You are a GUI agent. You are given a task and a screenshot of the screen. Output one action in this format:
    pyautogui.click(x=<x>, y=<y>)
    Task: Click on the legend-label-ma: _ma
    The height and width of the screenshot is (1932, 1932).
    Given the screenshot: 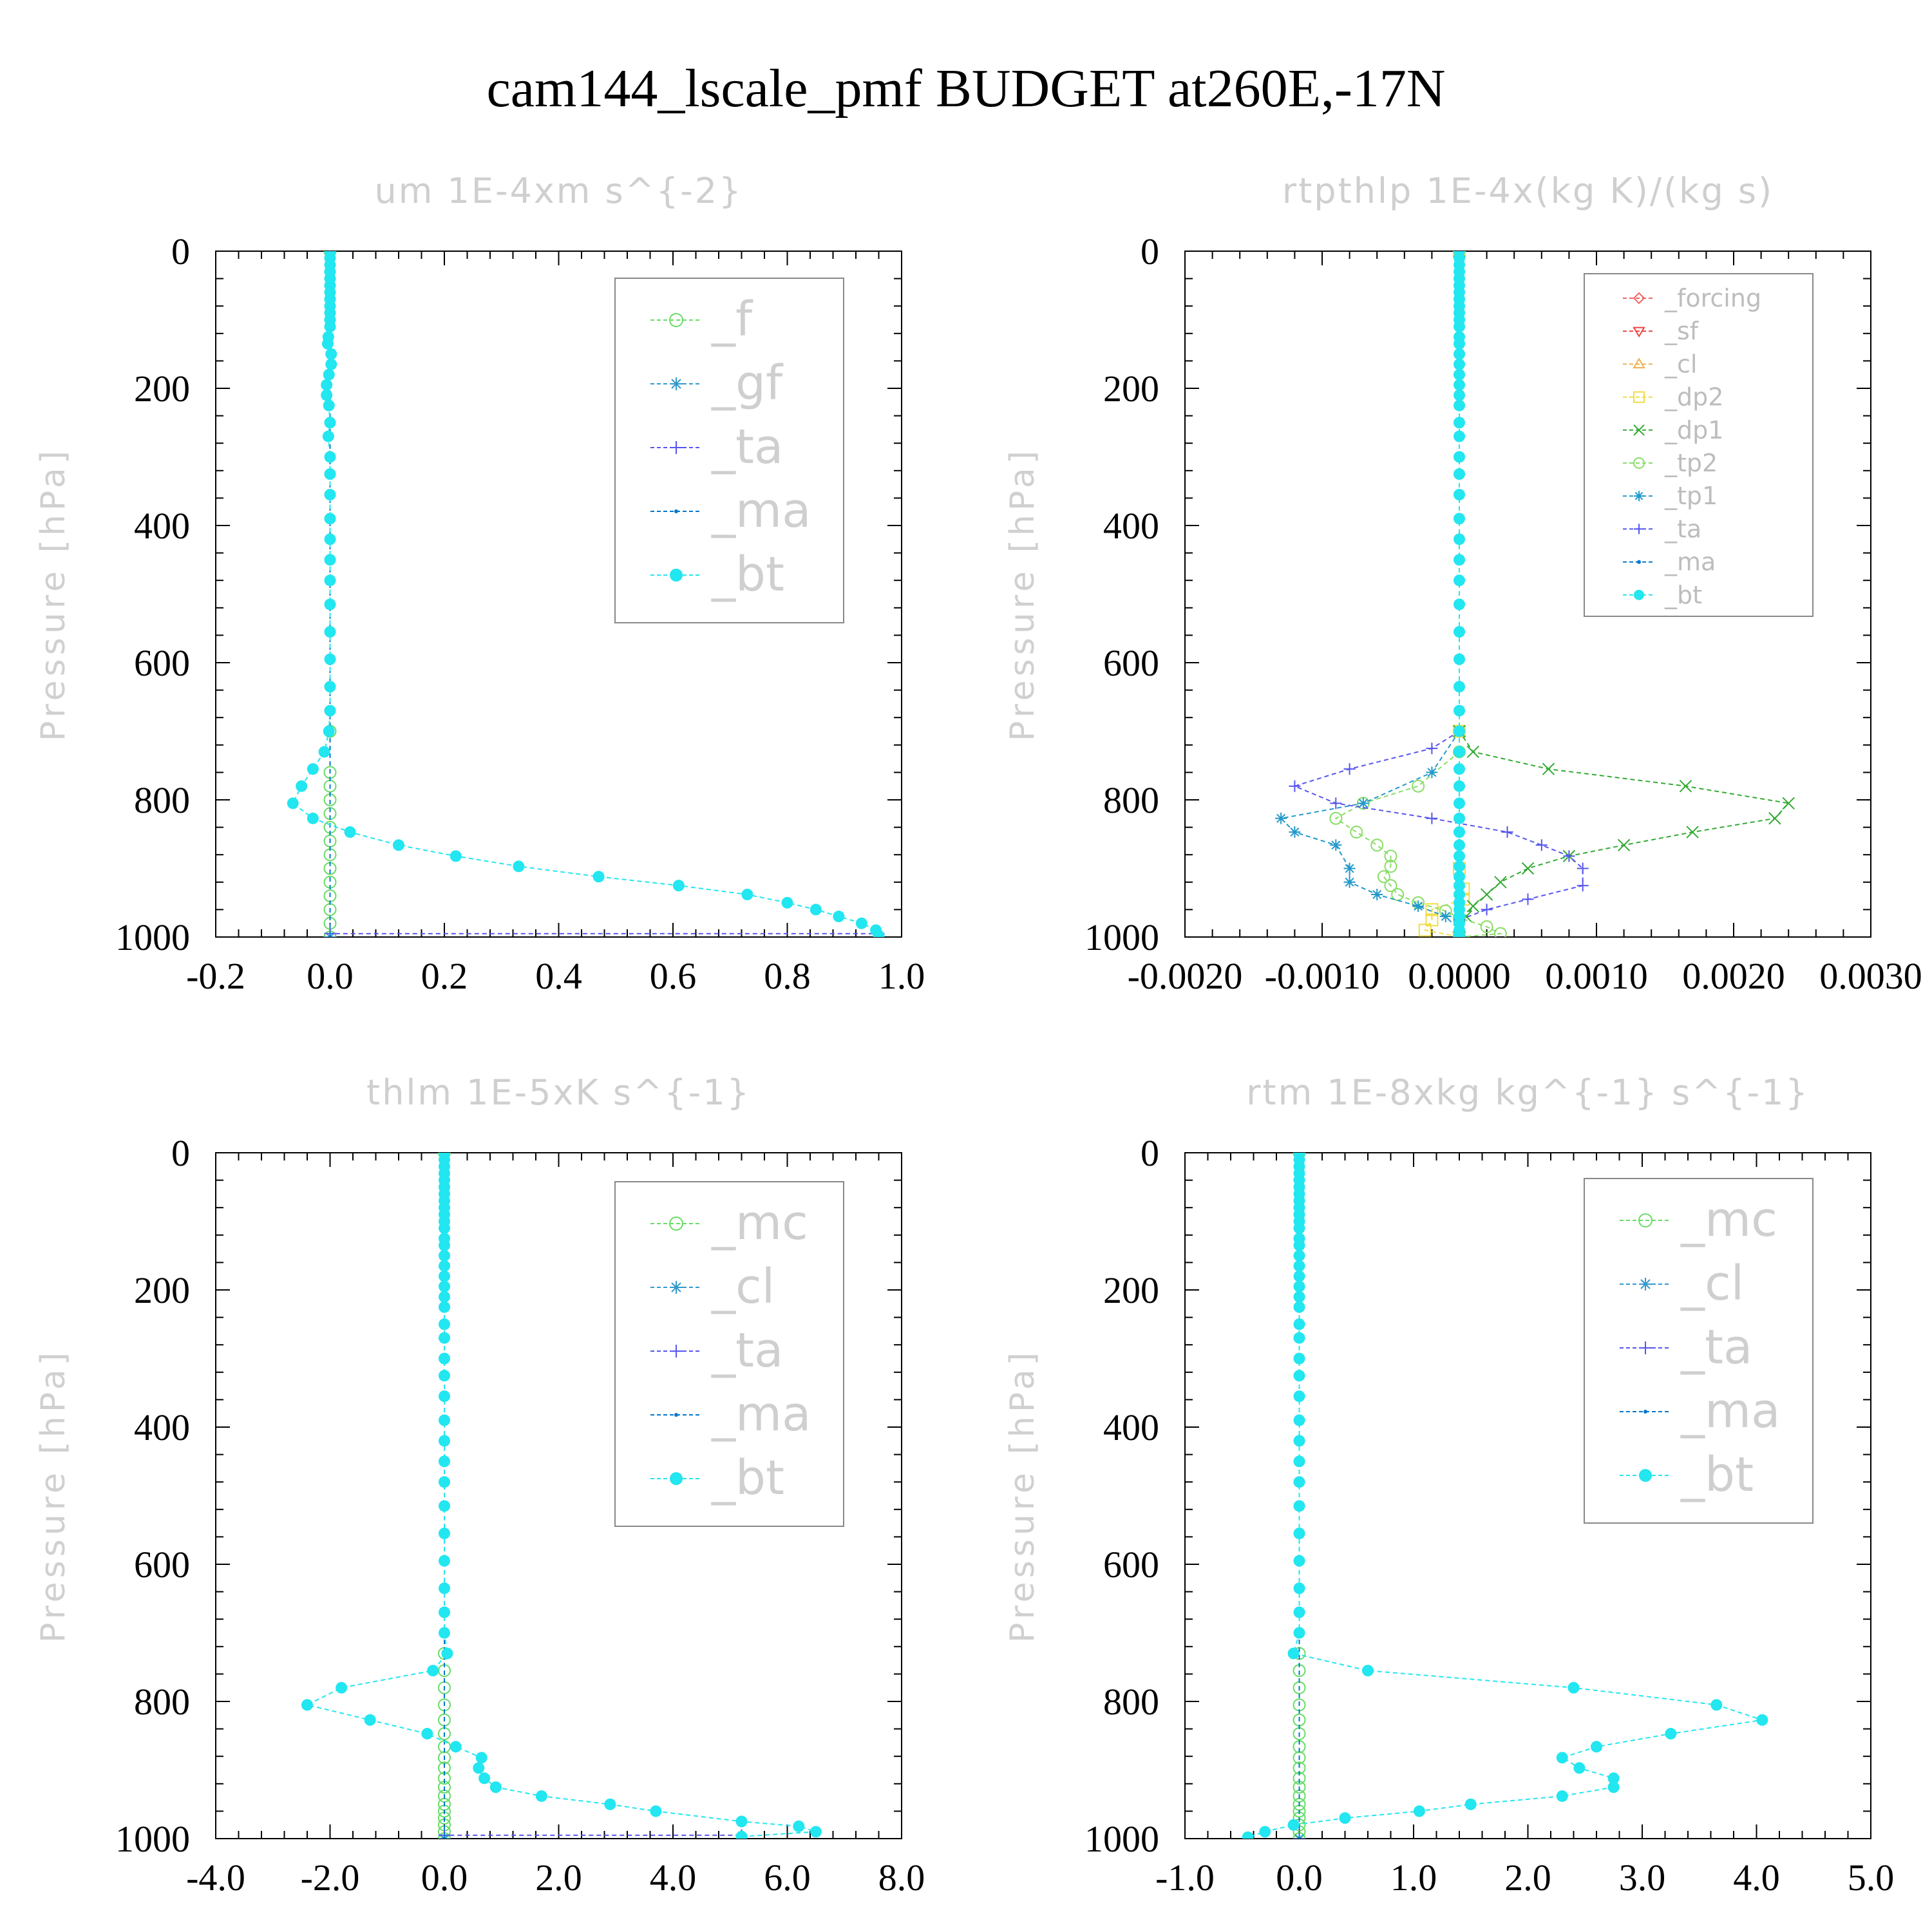 What is the action you would take?
    pyautogui.click(x=761, y=1415)
    